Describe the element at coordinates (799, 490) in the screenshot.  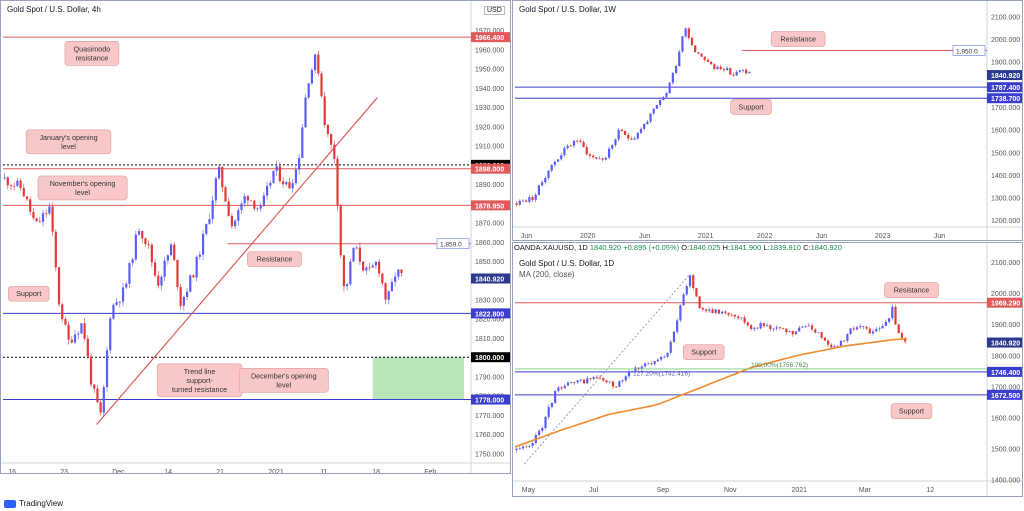
I see `x-tick-label: 2021` at that location.